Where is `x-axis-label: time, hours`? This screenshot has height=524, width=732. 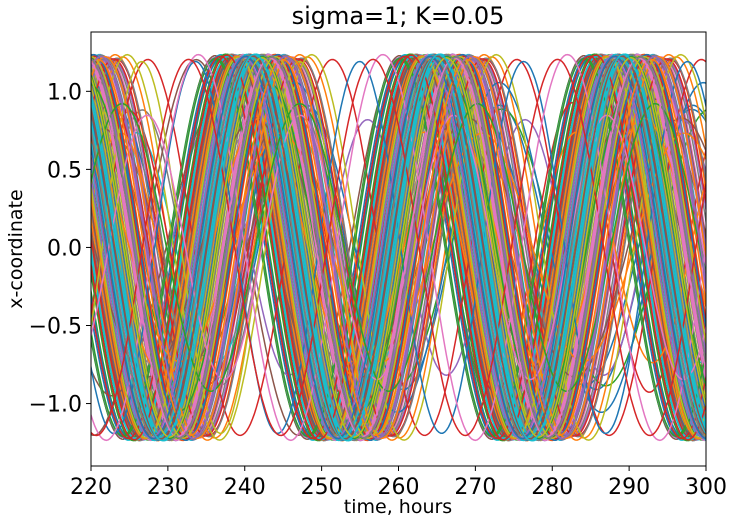
x-axis-label: time, hours is located at coordinates (398, 507).